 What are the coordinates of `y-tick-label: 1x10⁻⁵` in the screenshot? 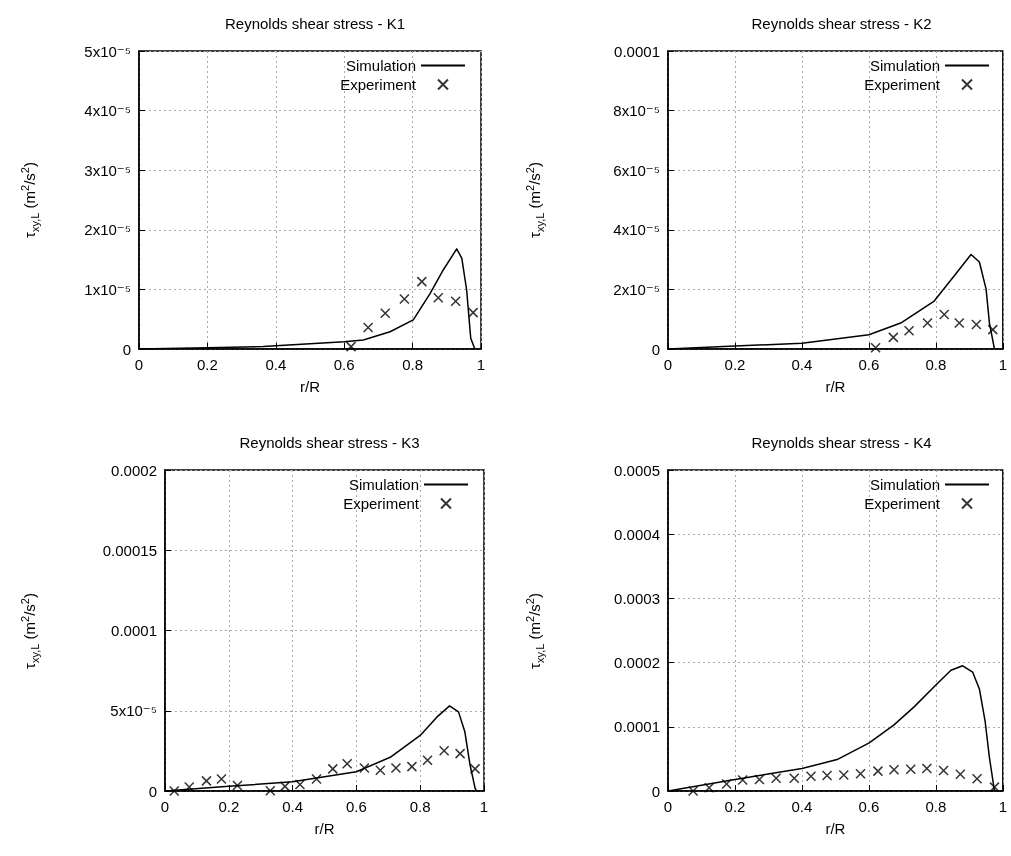 It's located at (107, 289).